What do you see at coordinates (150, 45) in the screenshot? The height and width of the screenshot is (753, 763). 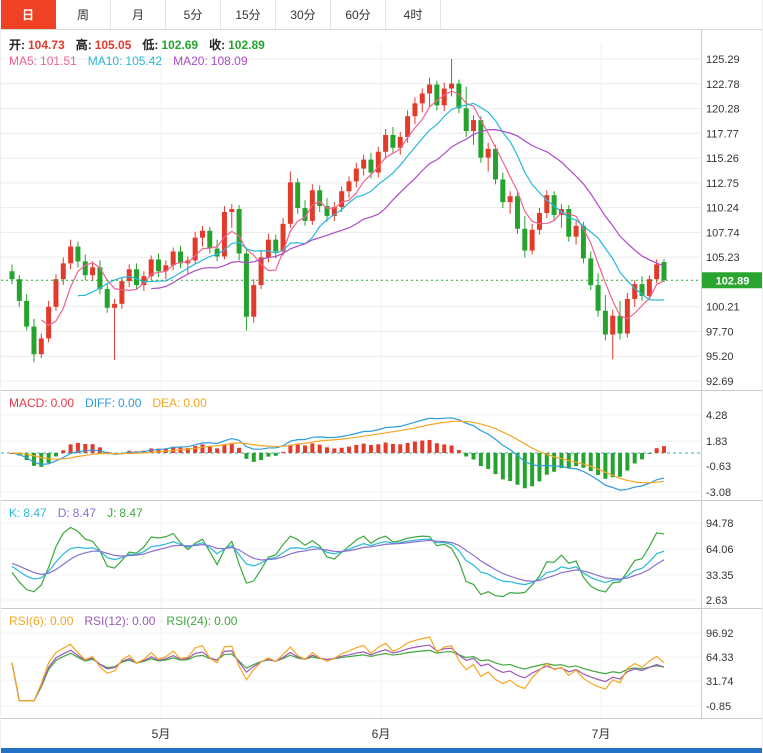 I see `low-label: 低:` at bounding box center [150, 45].